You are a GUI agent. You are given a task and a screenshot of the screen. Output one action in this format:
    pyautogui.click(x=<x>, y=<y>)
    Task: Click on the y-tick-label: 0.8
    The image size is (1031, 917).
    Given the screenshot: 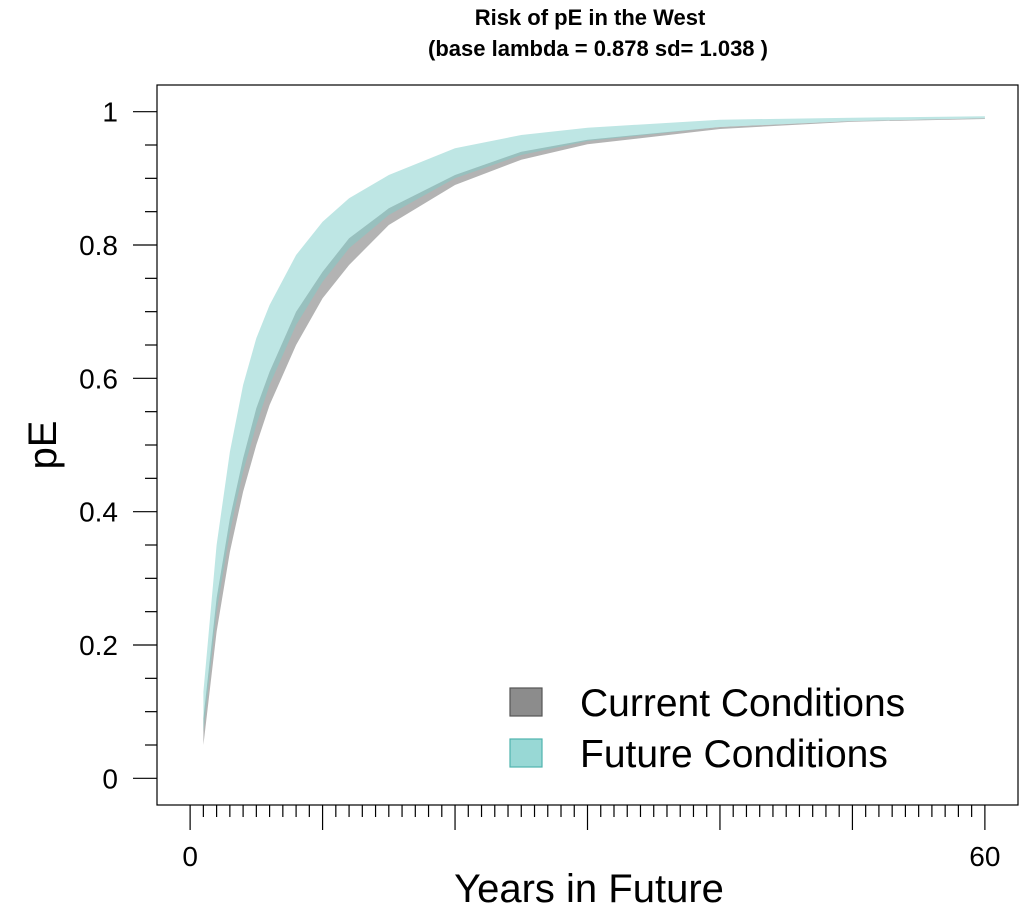 What is the action you would take?
    pyautogui.click(x=98, y=245)
    